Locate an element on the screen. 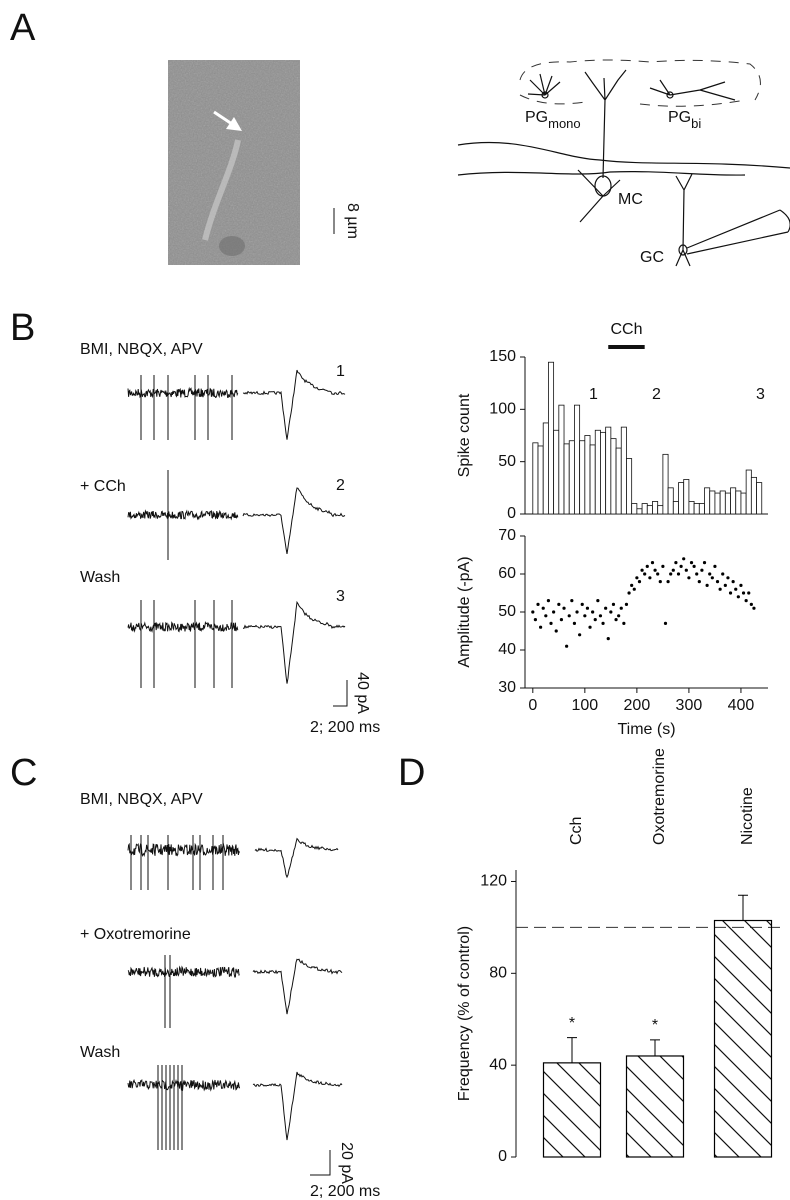 This screenshot has height=1200, width=790. y-tick-label: 60 is located at coordinates (507, 573).